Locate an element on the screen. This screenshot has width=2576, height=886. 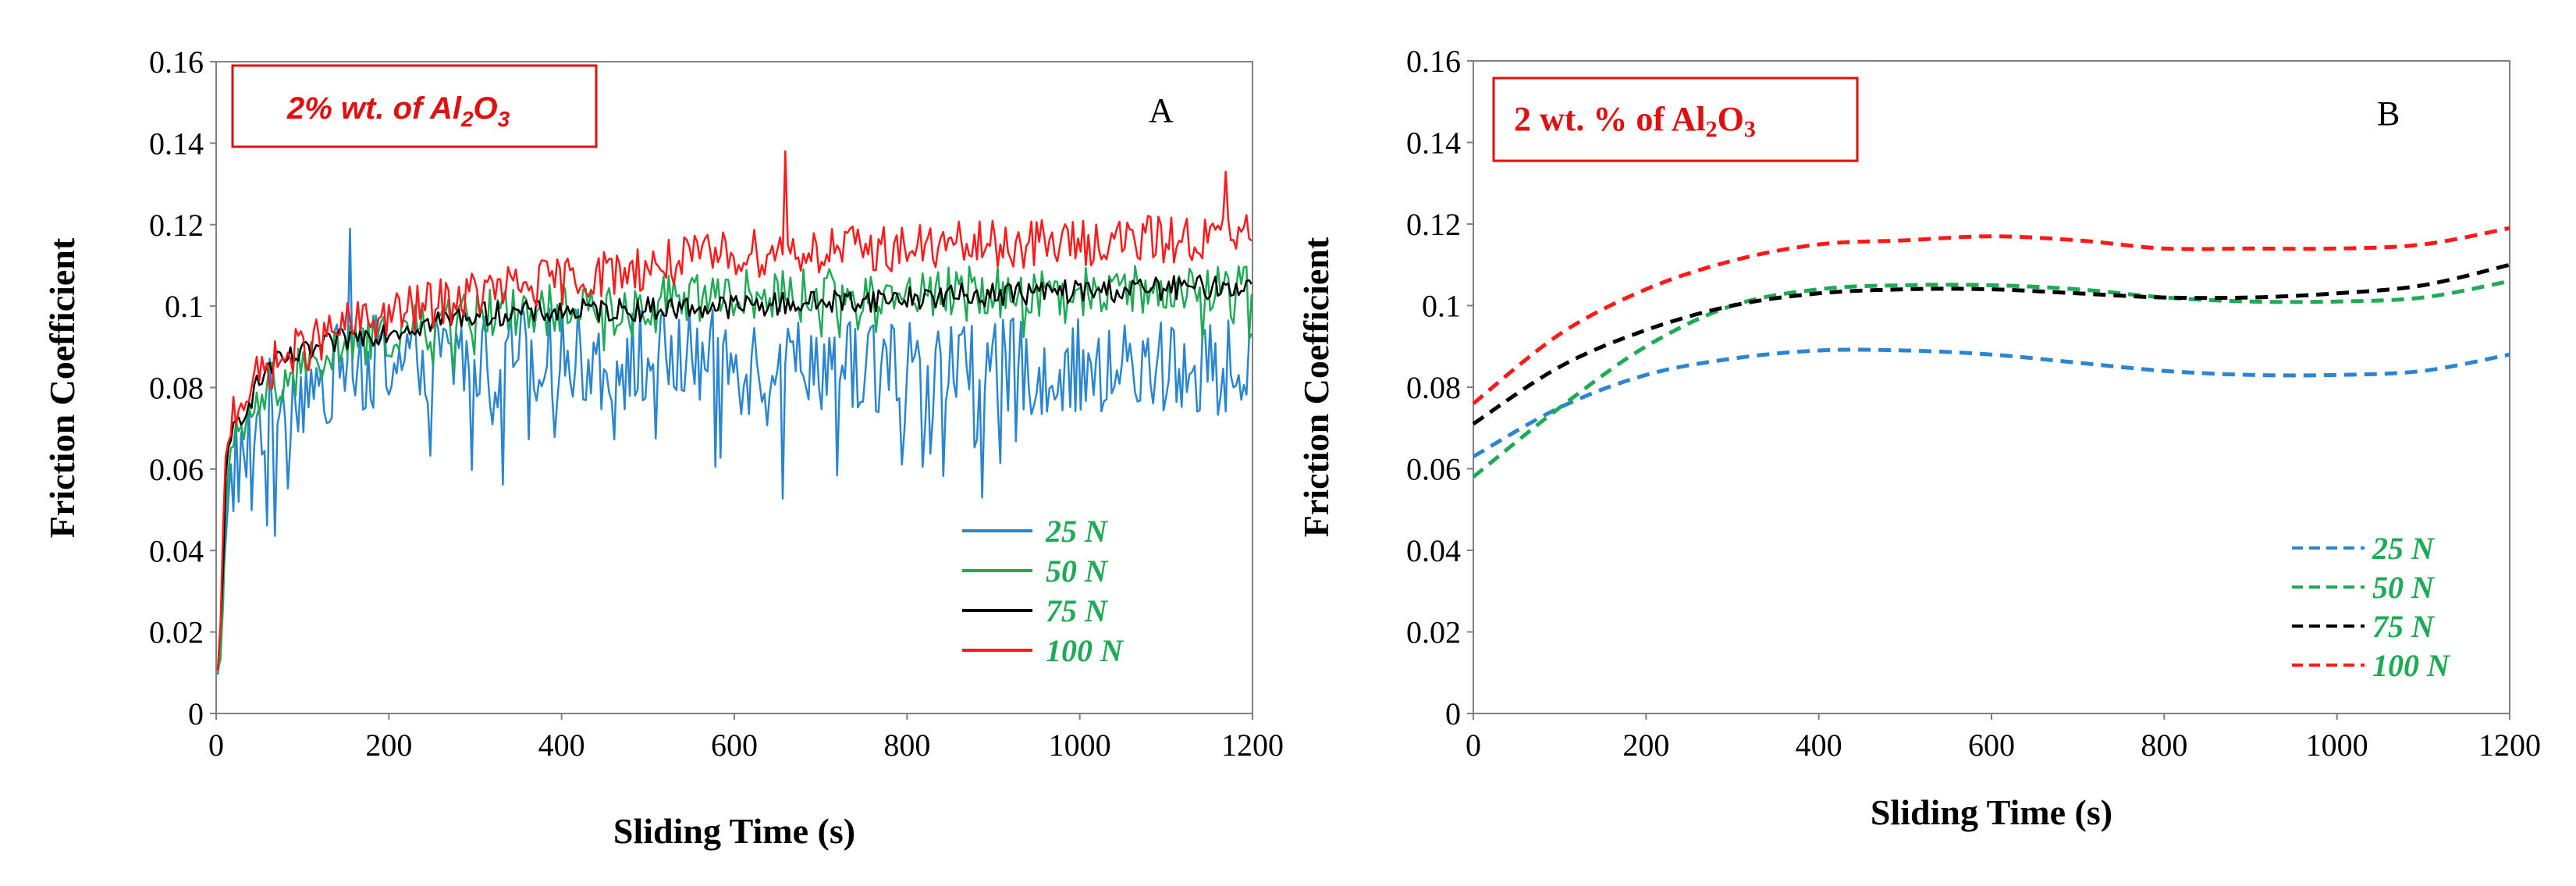
panel-b-y-tick-label: 0.14 is located at coordinates (1434, 143).